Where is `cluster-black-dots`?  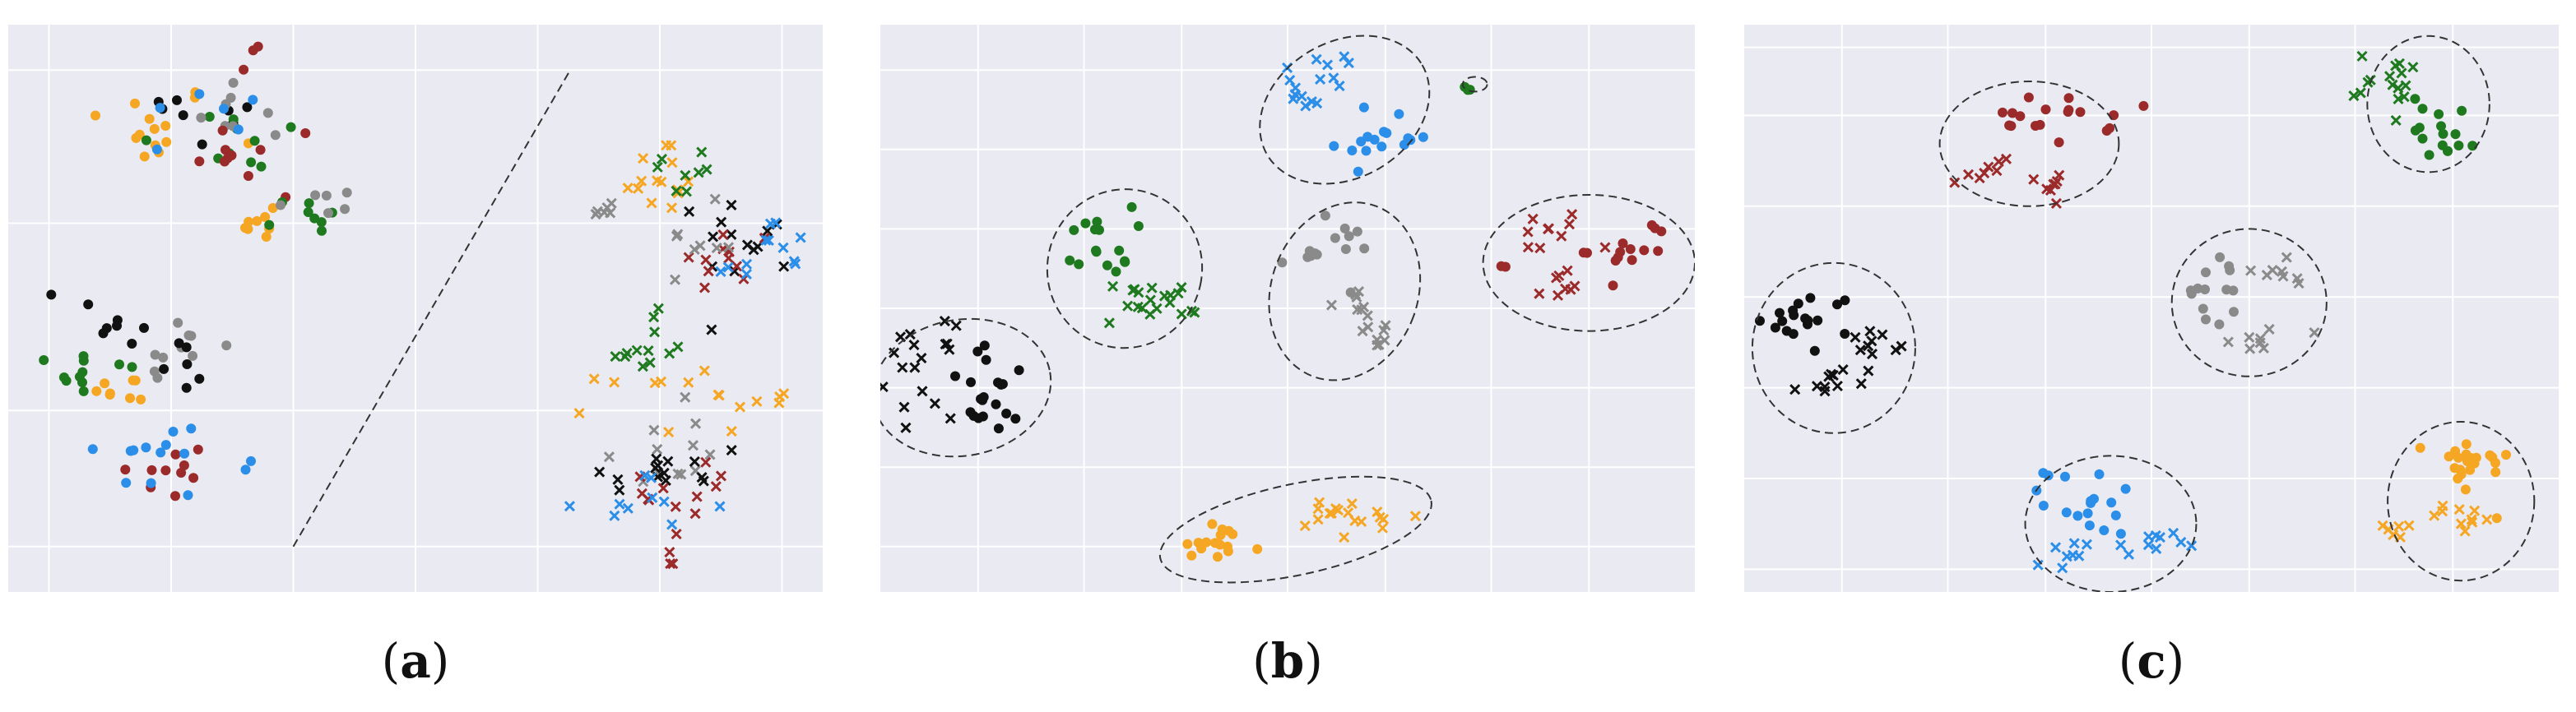 cluster-black-dots is located at coordinates (987, 387).